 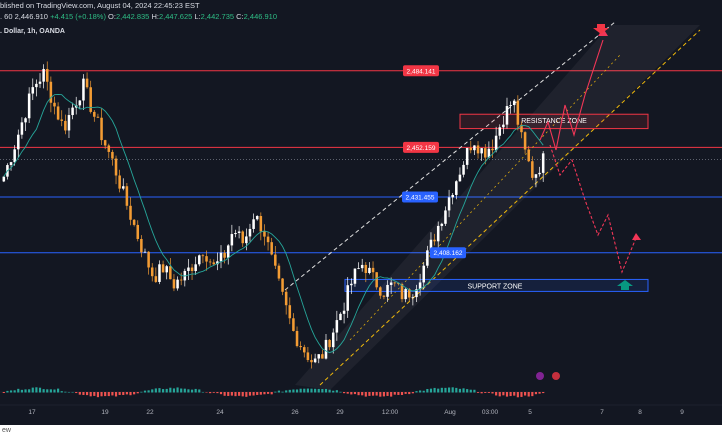 I want to click on x-axis-tick-label: 17, so click(x=32, y=412).